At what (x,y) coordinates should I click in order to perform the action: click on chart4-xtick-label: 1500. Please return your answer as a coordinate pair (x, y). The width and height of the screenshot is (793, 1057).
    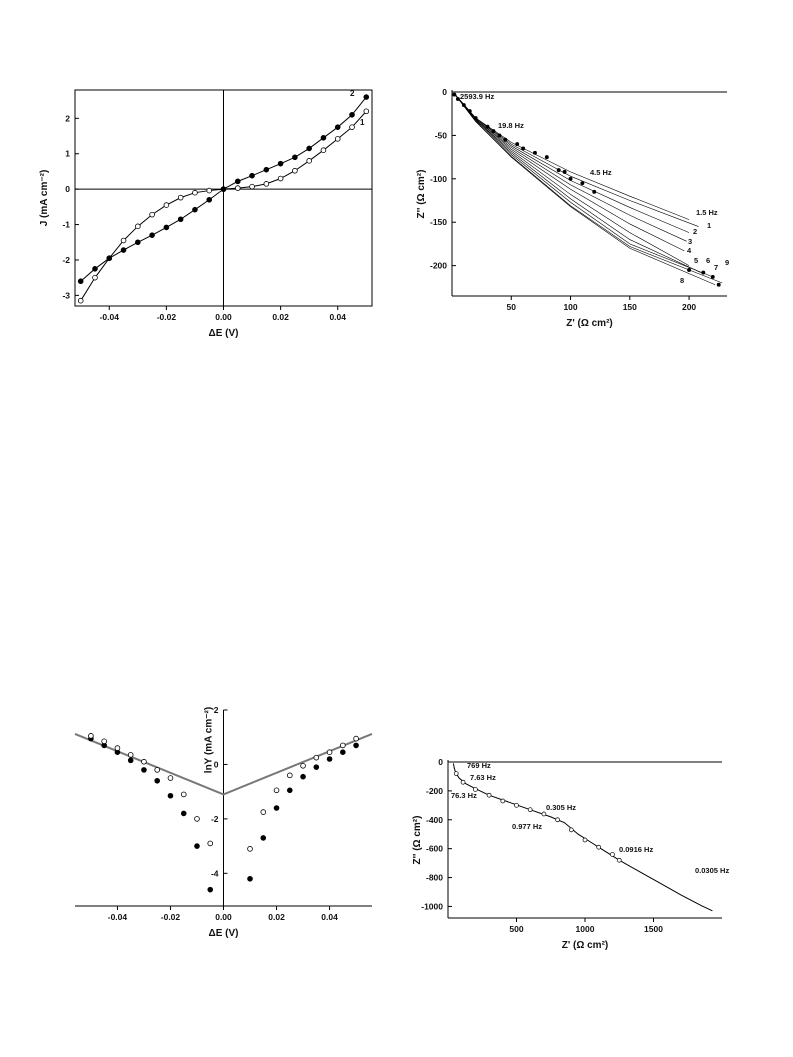
    Looking at the image, I should click on (653, 929).